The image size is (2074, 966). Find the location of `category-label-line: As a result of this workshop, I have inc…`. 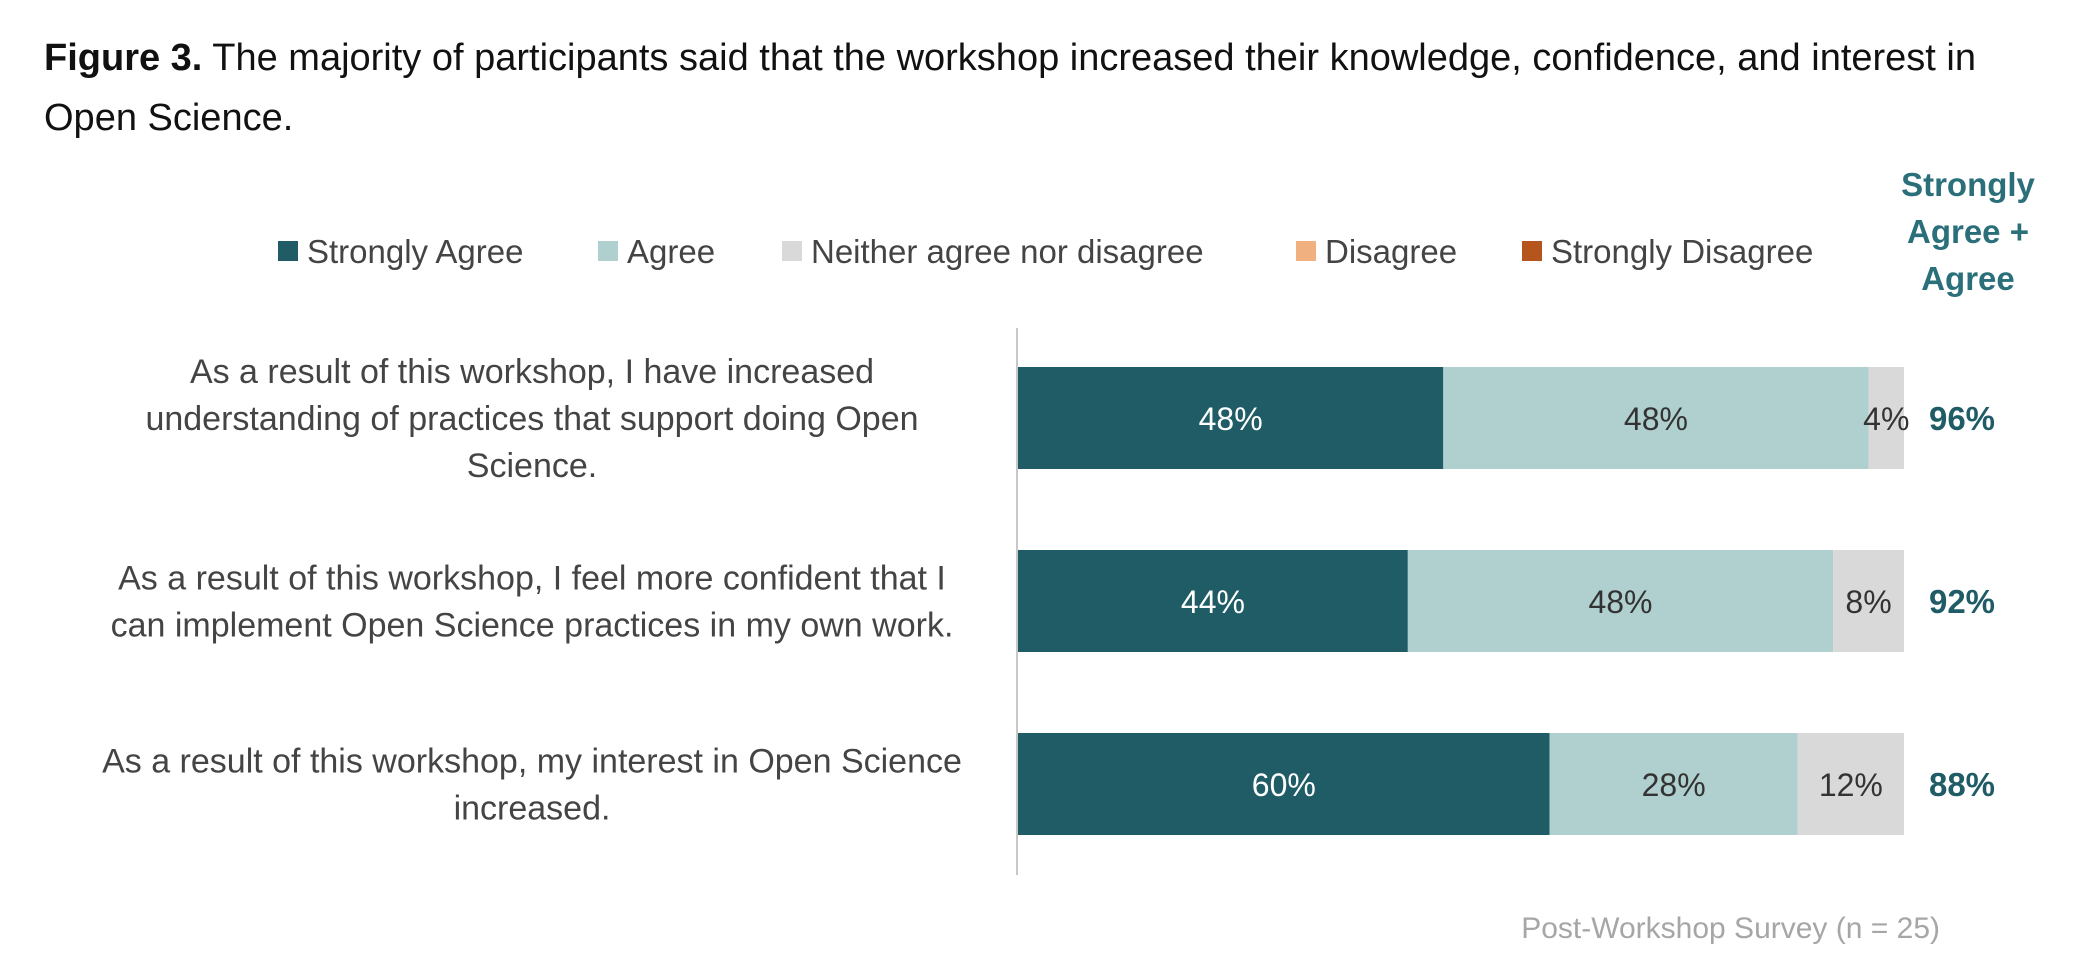

category-label-line: As a result of this workshop, I have inc… is located at coordinates (532, 372).